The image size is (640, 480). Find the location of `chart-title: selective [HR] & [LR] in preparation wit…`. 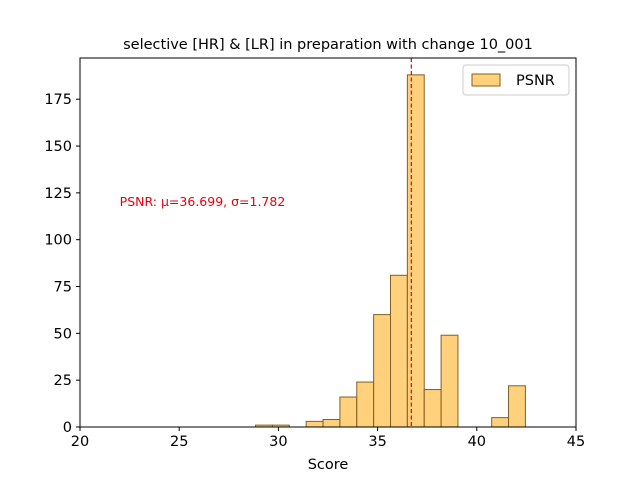

chart-title: selective [HR] & [LR] in preparation wit… is located at coordinates (328, 45).